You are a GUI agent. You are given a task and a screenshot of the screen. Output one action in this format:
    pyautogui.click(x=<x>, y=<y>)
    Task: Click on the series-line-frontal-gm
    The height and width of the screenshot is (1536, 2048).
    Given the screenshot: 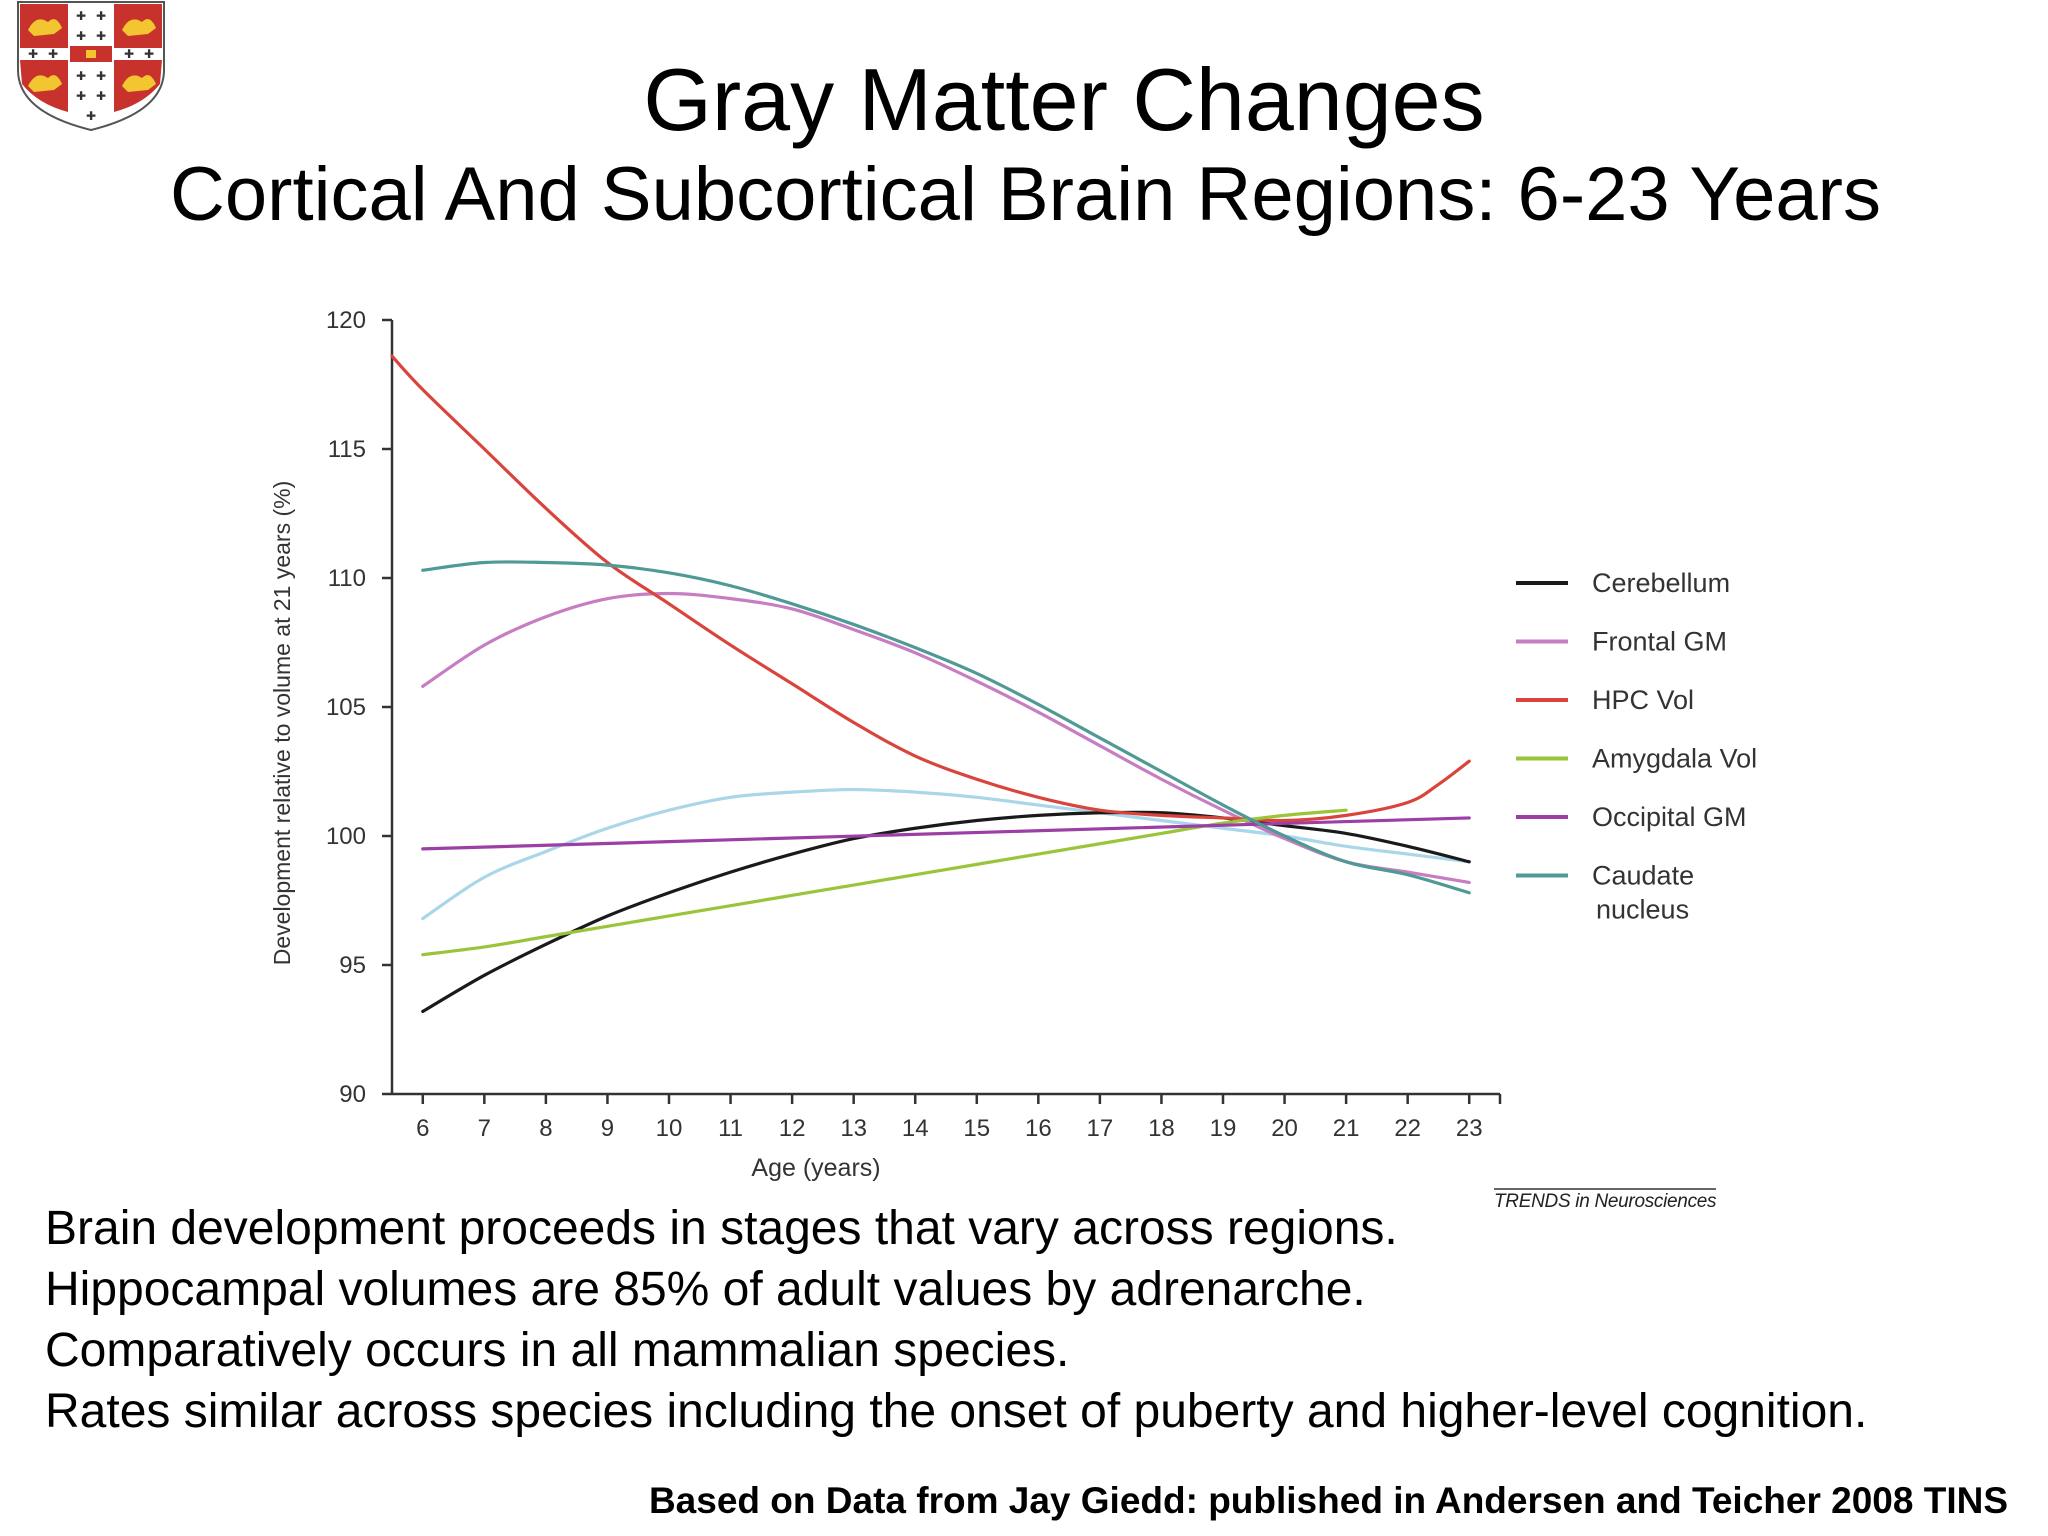 What is the action you would take?
    pyautogui.click(x=946, y=738)
    